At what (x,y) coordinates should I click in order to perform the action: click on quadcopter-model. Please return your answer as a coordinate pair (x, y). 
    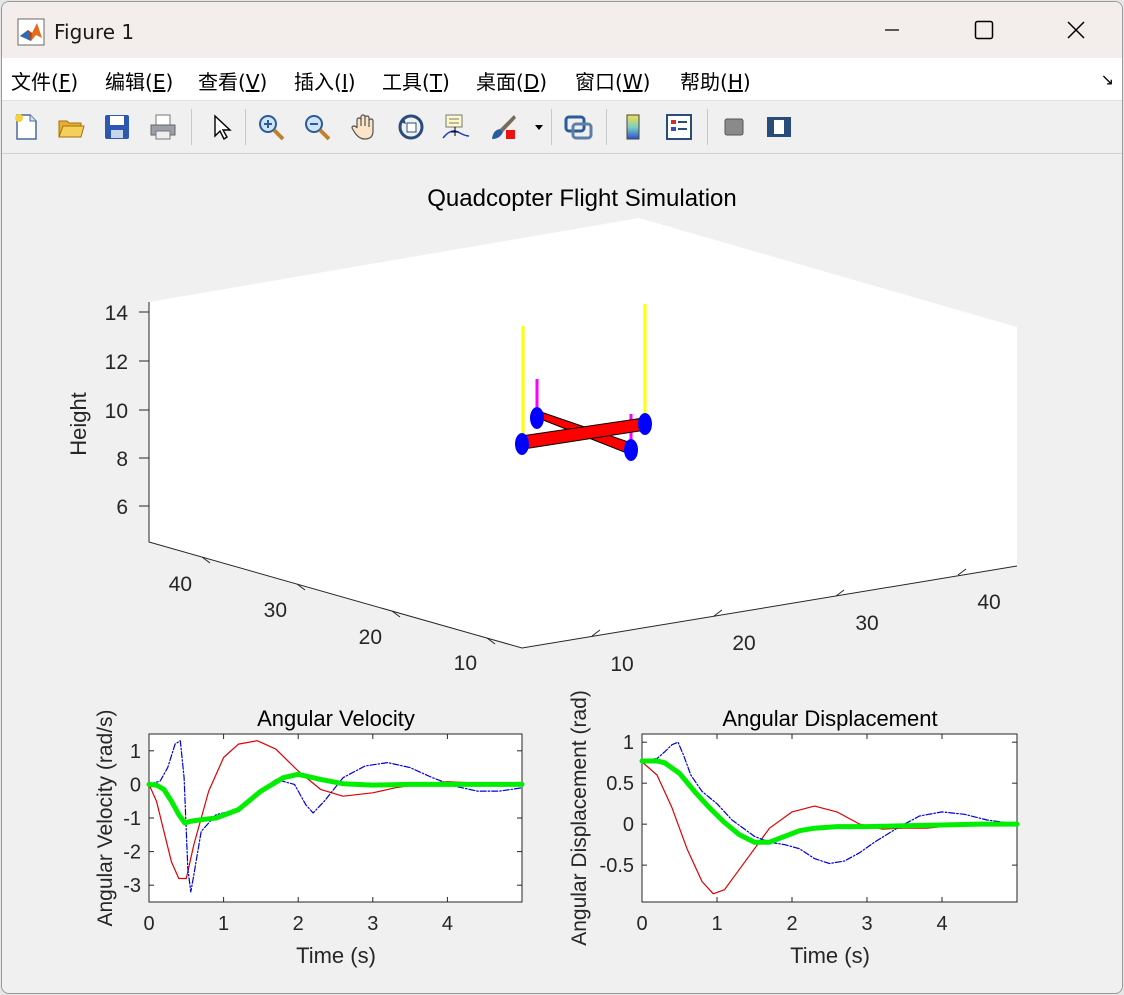
    Looking at the image, I should click on (583, 382).